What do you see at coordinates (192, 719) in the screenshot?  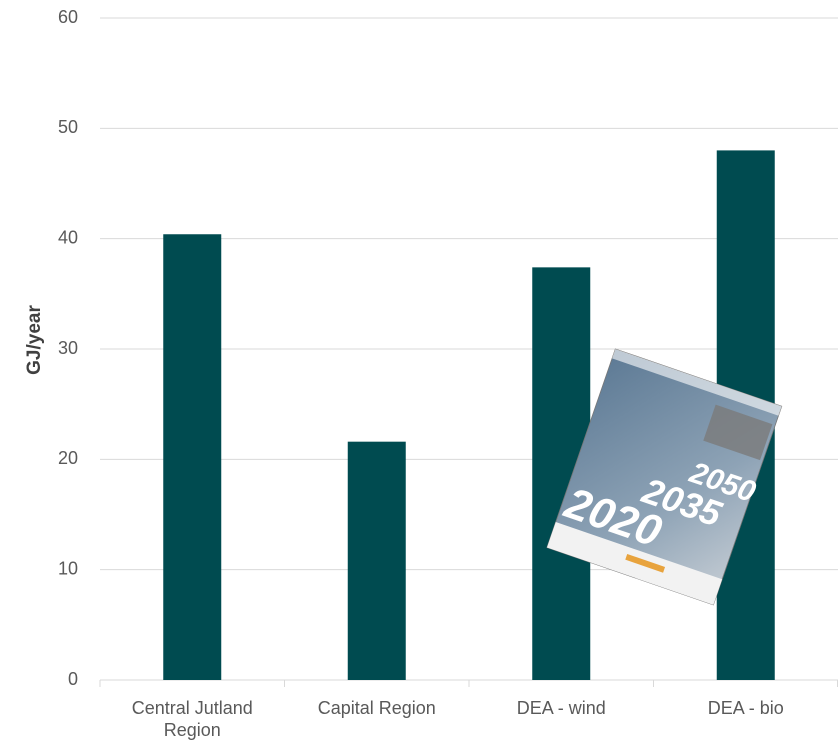 I see `x-tick-label: Central Jutland Region` at bounding box center [192, 719].